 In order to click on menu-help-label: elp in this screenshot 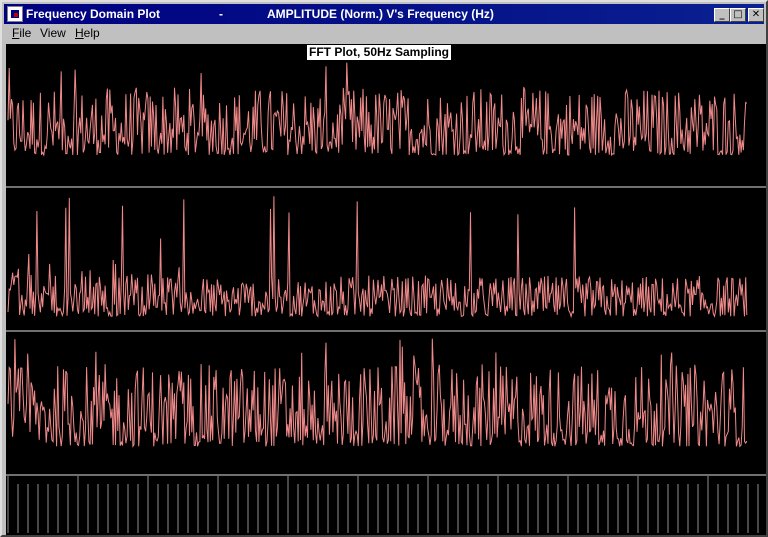, I will do `click(92, 33)`.